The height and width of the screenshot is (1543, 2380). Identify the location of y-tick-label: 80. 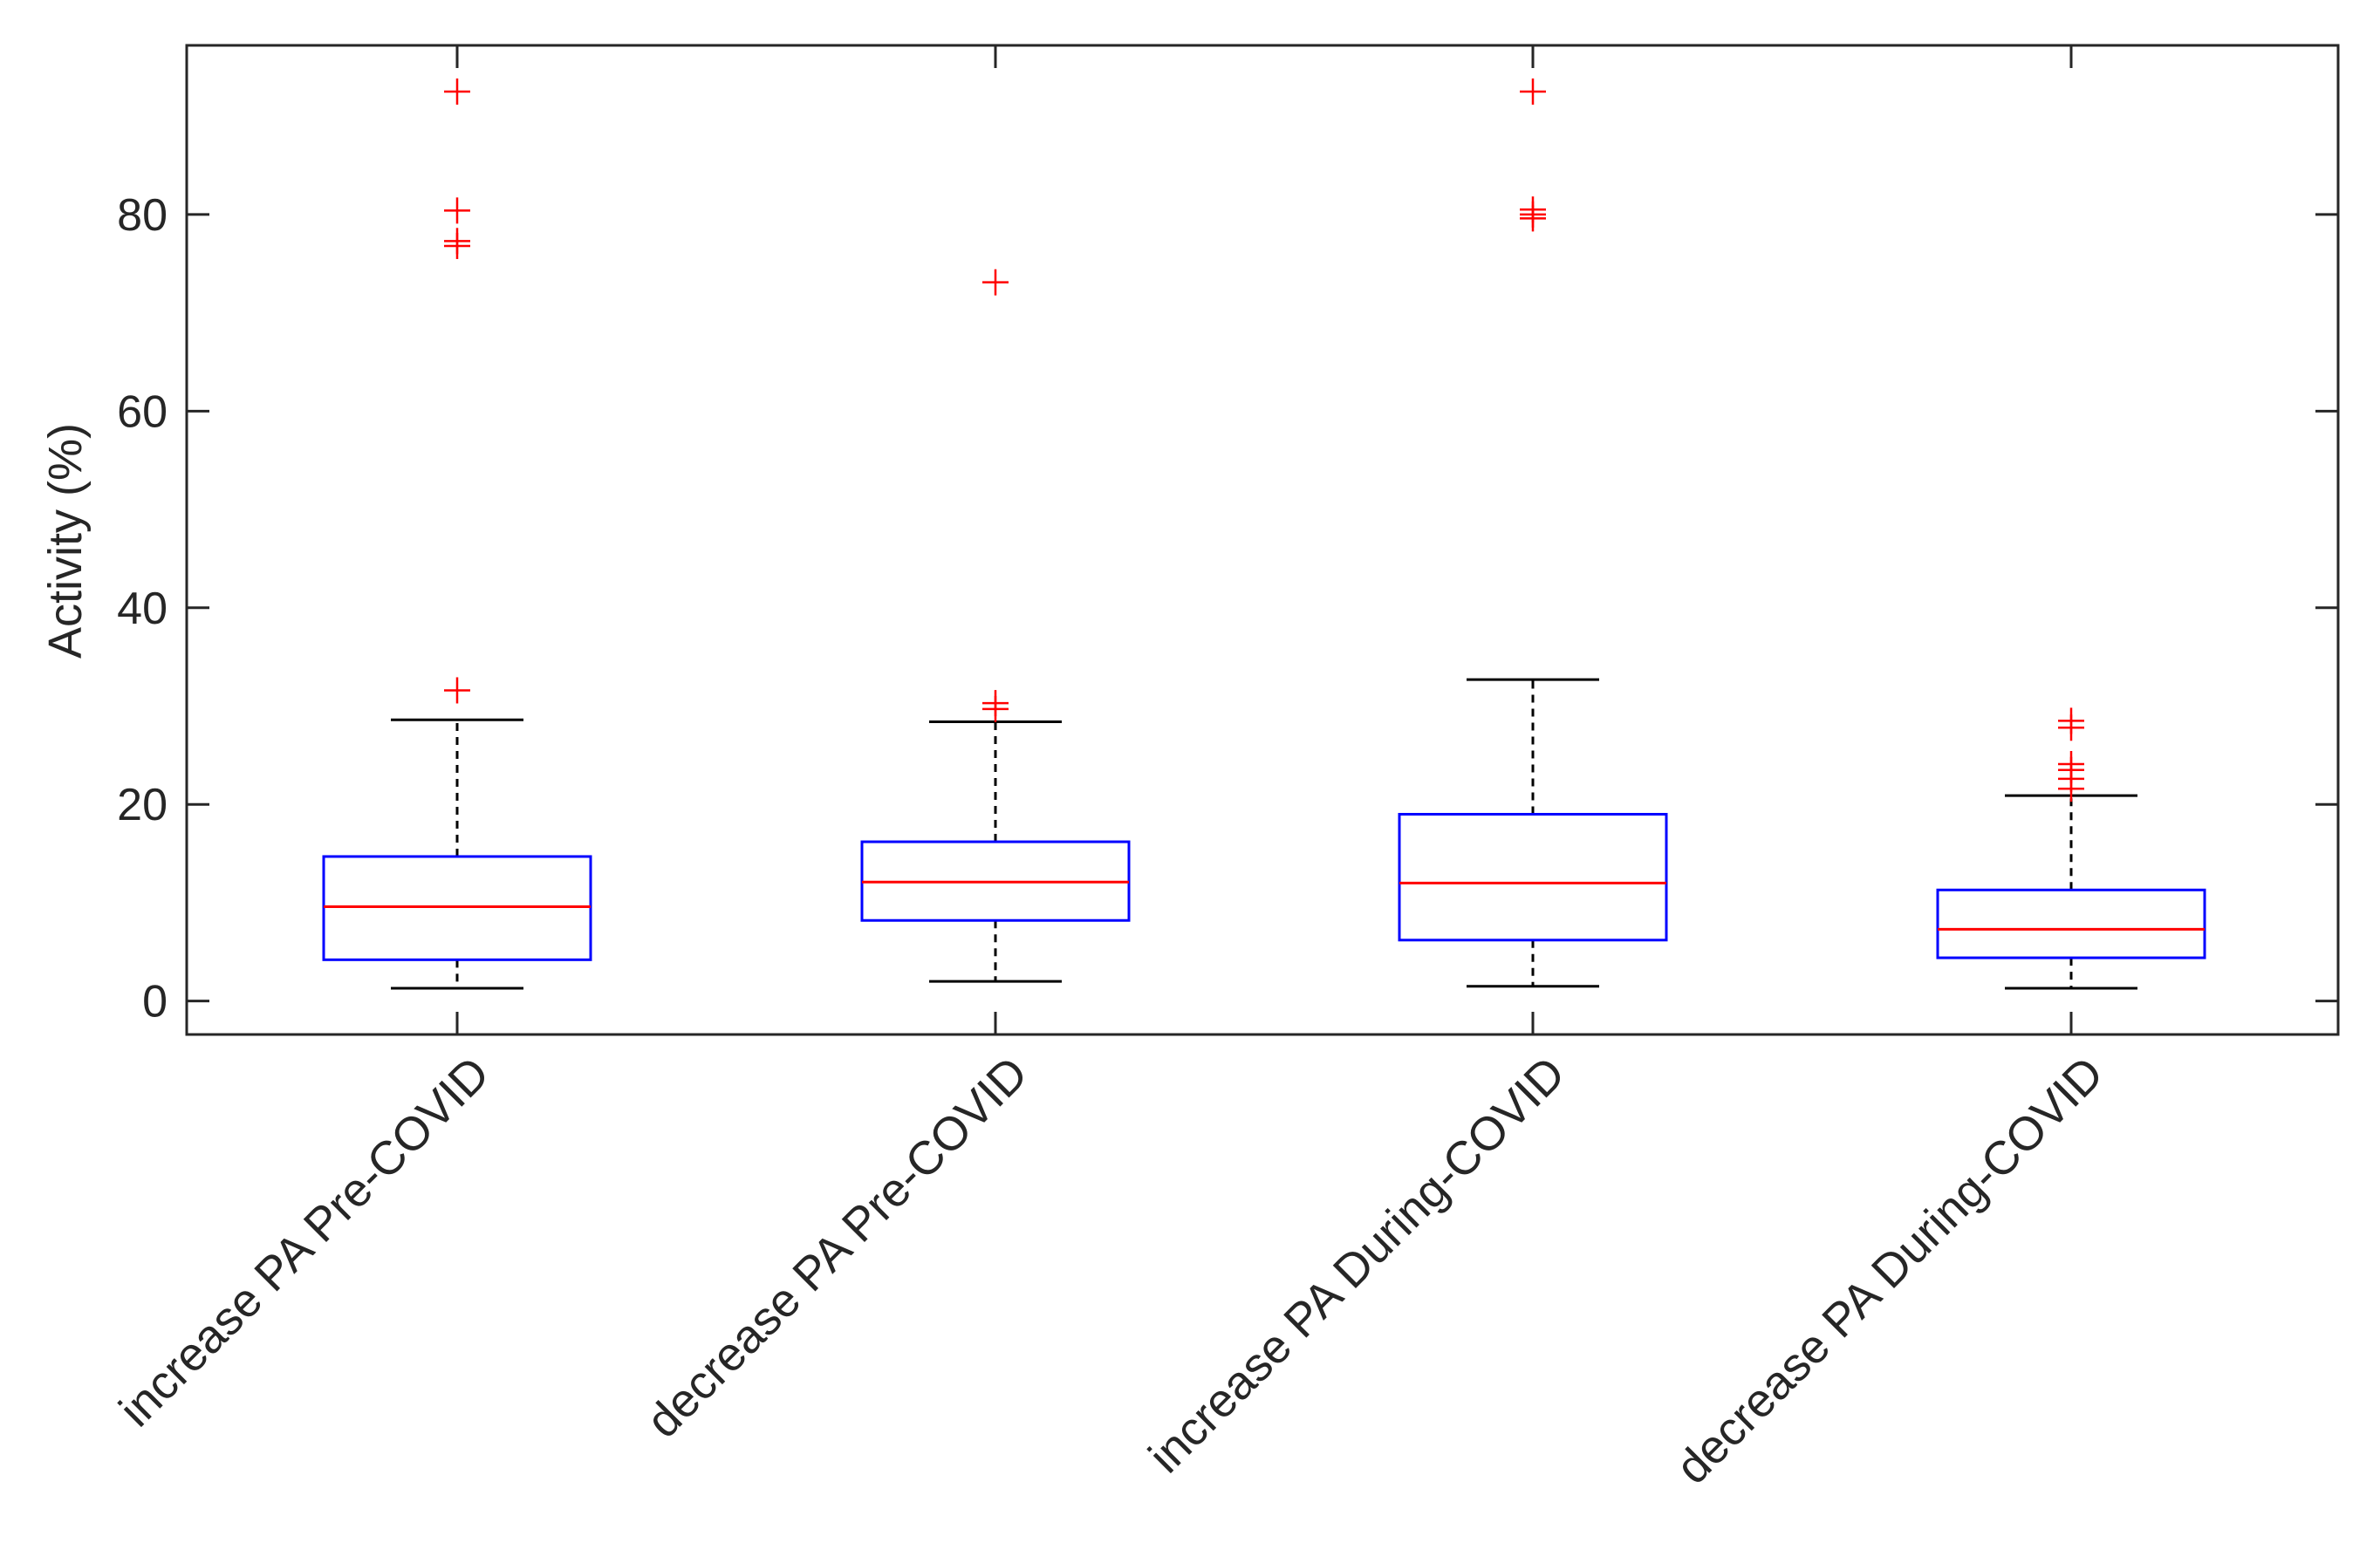
(142, 215).